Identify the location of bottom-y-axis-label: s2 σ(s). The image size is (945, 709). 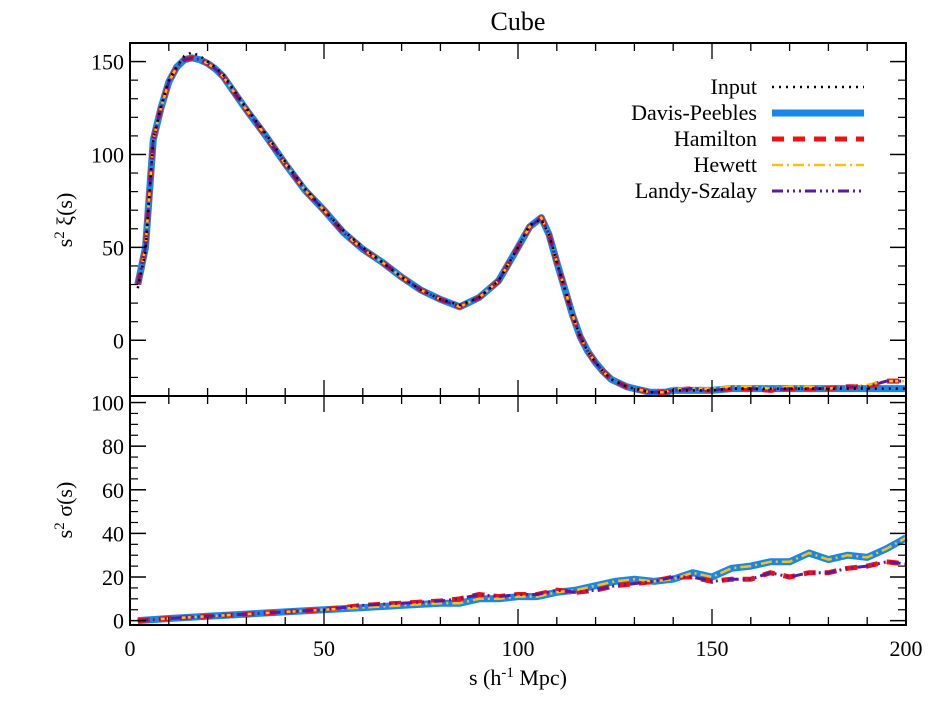
(64, 510).